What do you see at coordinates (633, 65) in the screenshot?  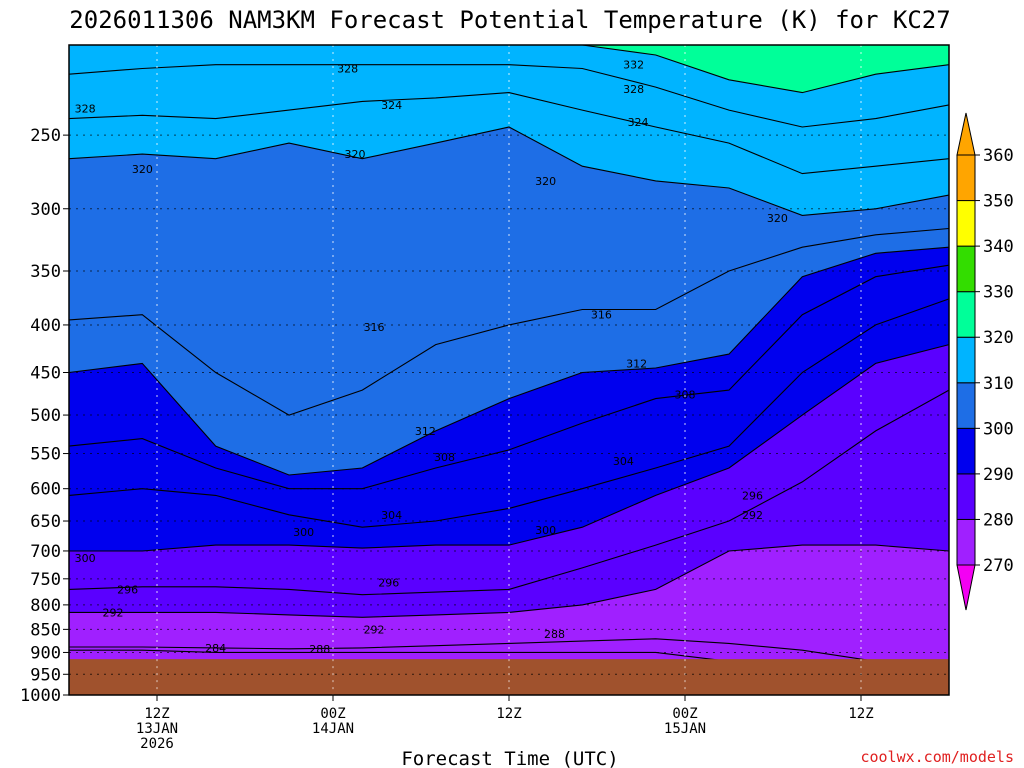 I see `contour-label: 332` at bounding box center [633, 65].